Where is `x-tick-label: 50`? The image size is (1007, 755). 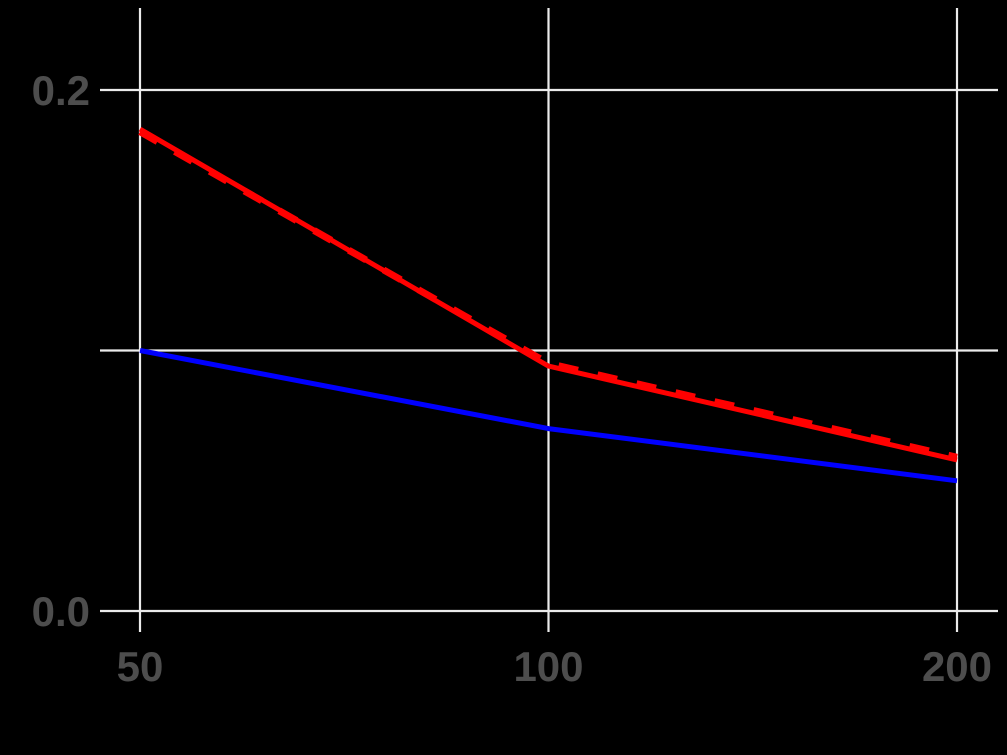
x-tick-label: 50 is located at coordinates (140, 666).